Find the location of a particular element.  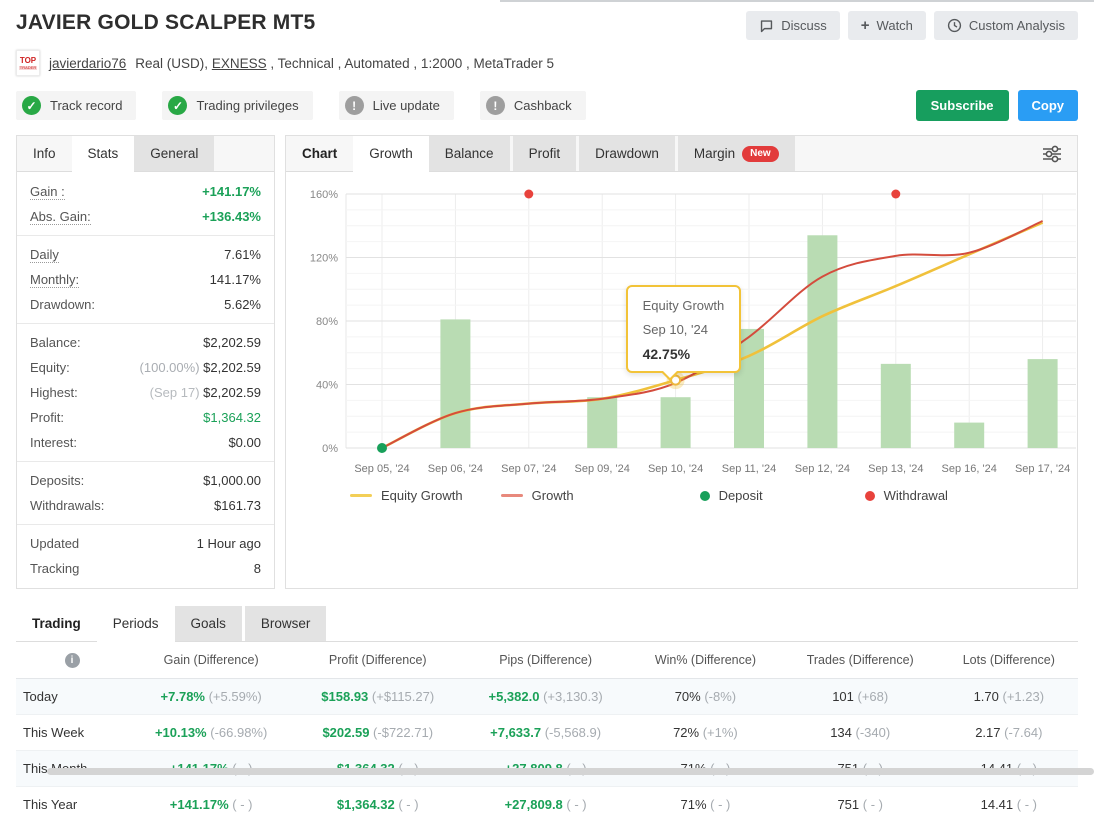

stats-tabs: Info Stats General is located at coordinates (145, 154).